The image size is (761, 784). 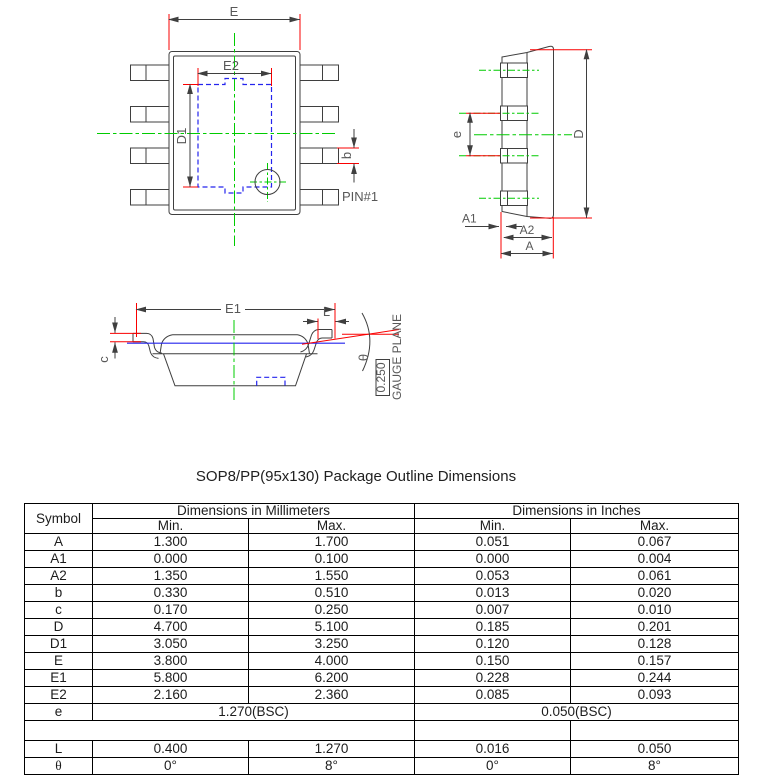 I want to click on dim-label-l: L, so click(x=326, y=311).